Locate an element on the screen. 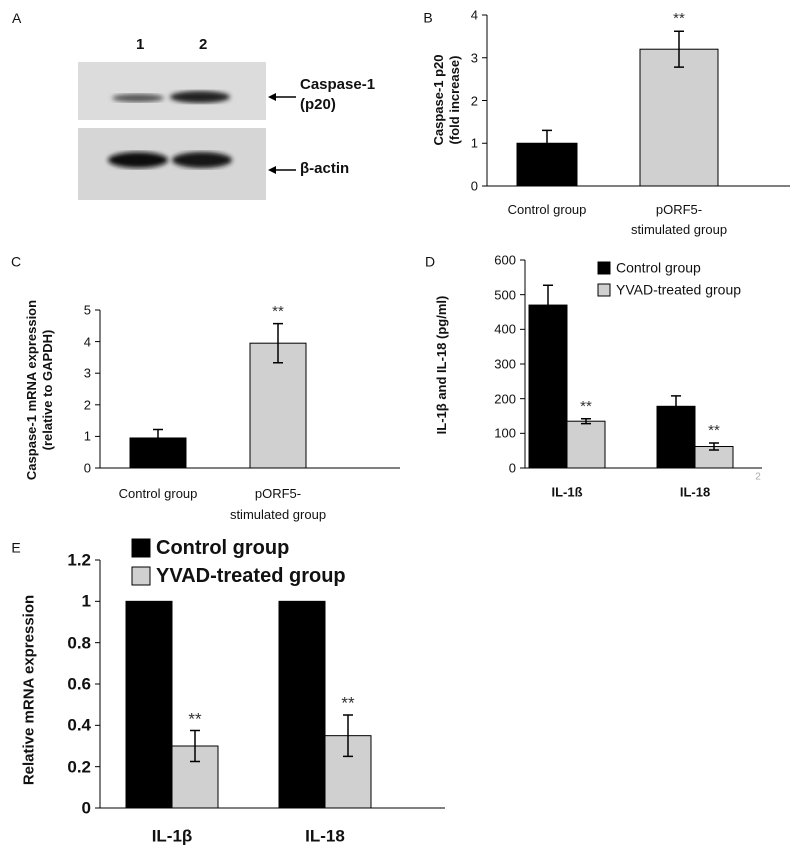 The image size is (800, 855). x-tick-label: IL-1ß is located at coordinates (567, 492).